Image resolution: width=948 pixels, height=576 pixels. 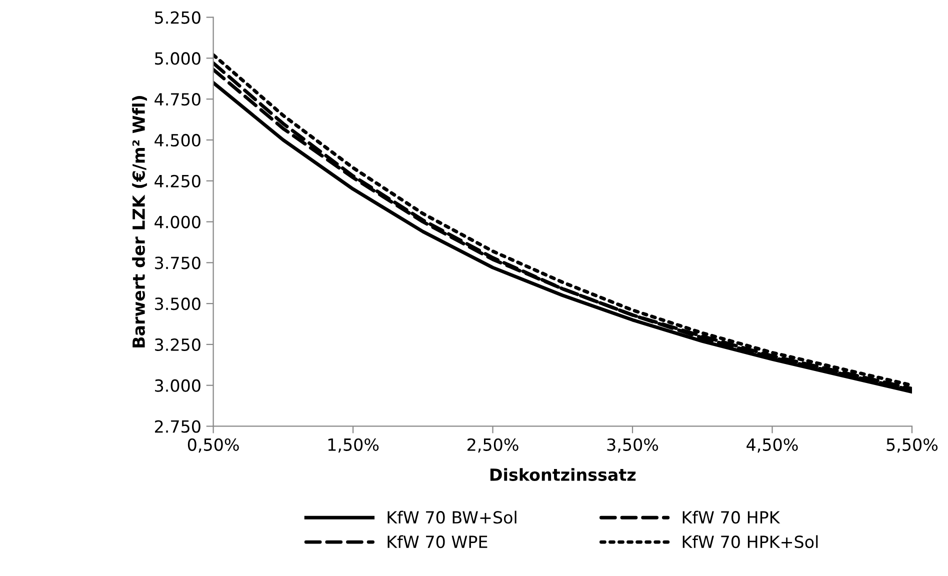 What do you see at coordinates (177, 304) in the screenshot?
I see `y-tick-label: 3.500` at bounding box center [177, 304].